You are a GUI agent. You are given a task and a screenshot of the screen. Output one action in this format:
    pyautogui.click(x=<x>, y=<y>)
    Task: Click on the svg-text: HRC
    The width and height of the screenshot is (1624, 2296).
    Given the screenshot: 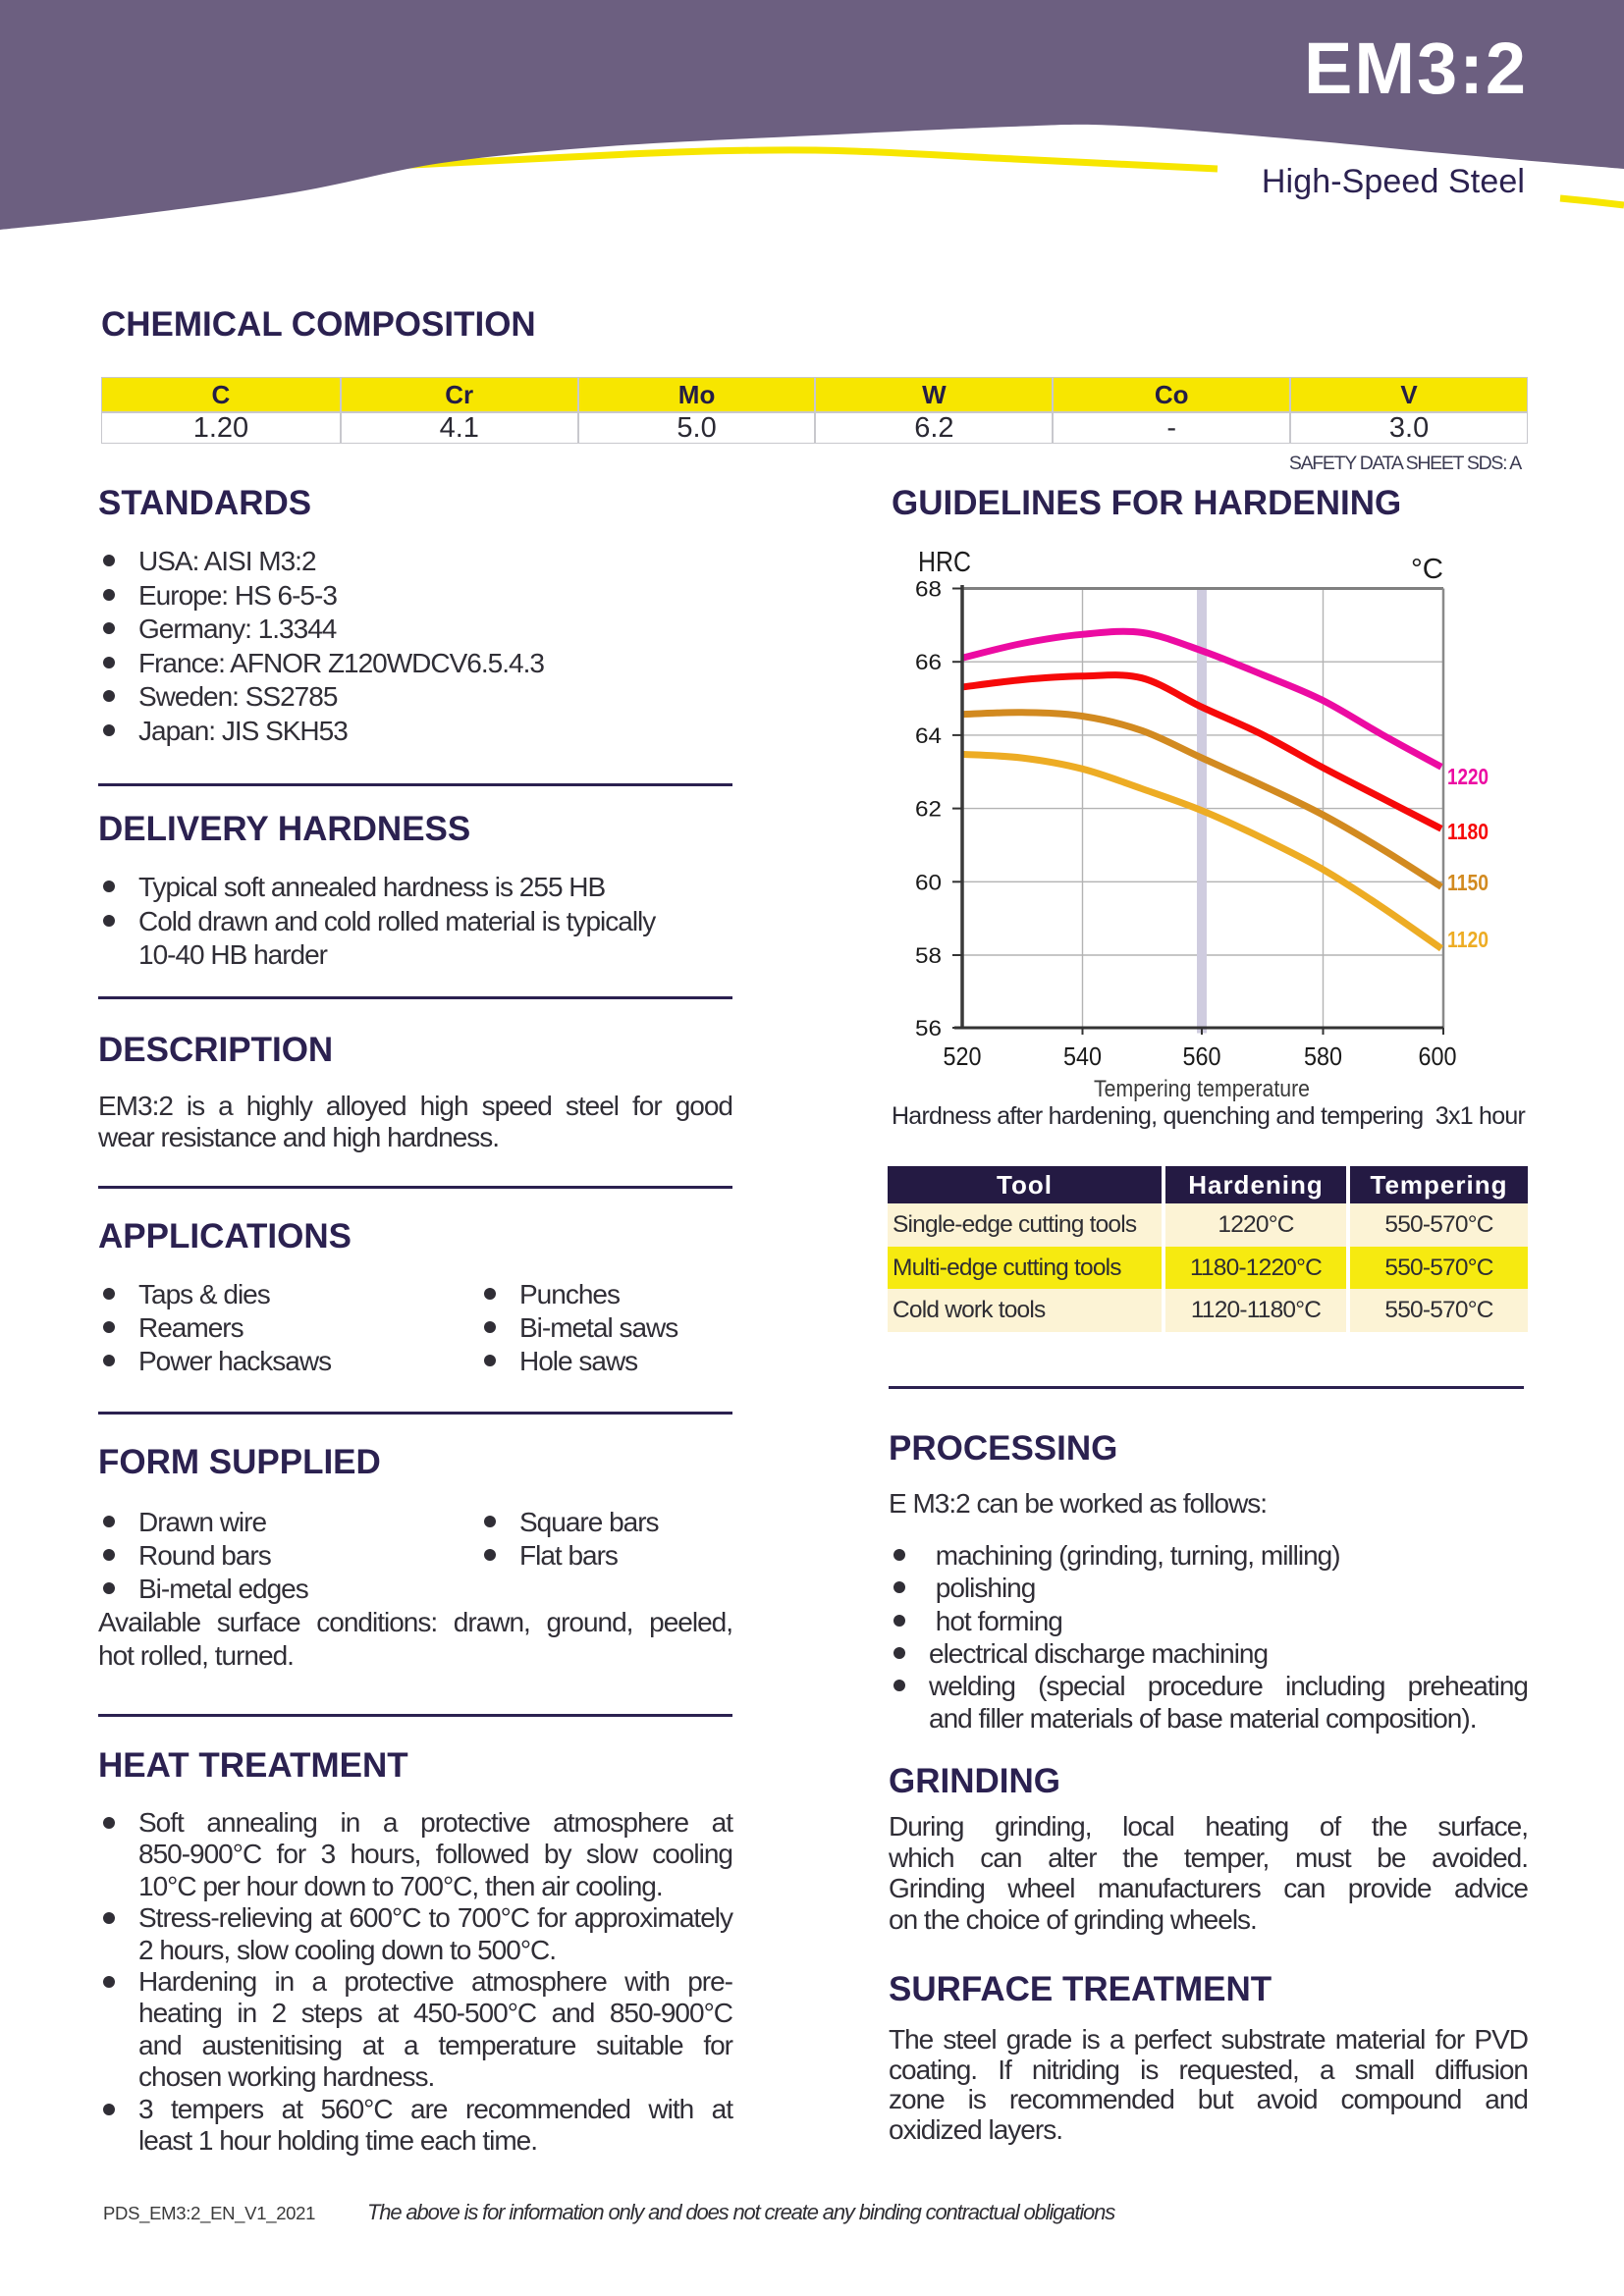 What is the action you would take?
    pyautogui.click(x=944, y=562)
    